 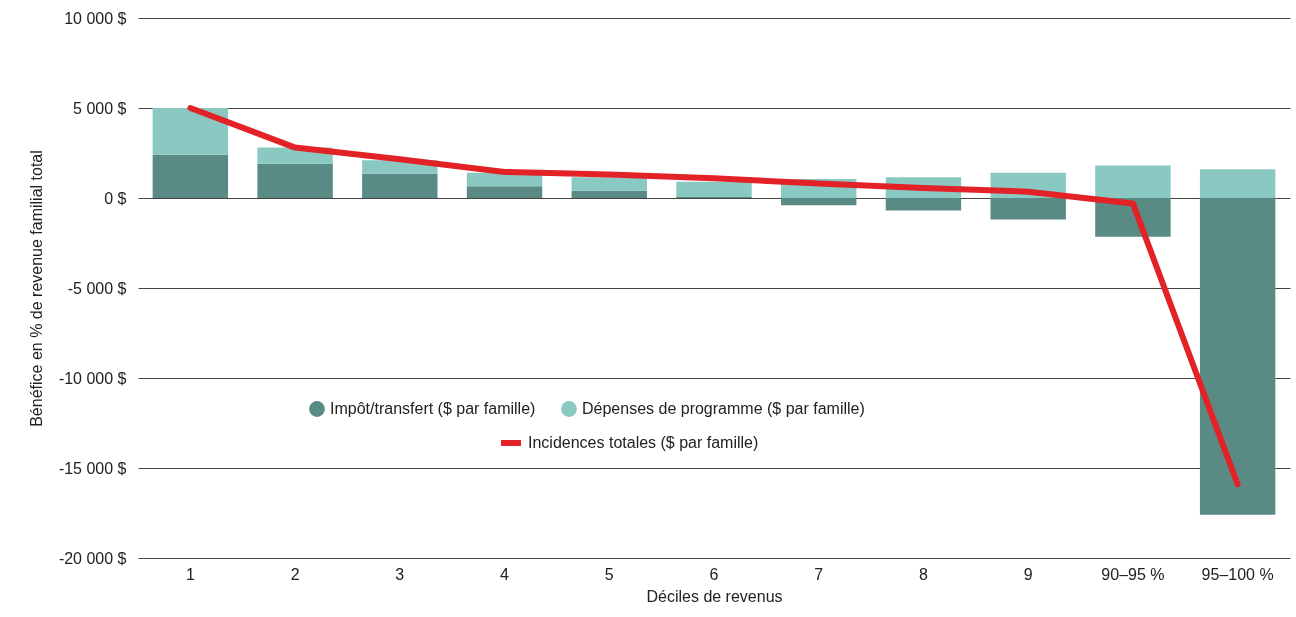 I want to click on x-tick-label: 4, so click(x=505, y=574).